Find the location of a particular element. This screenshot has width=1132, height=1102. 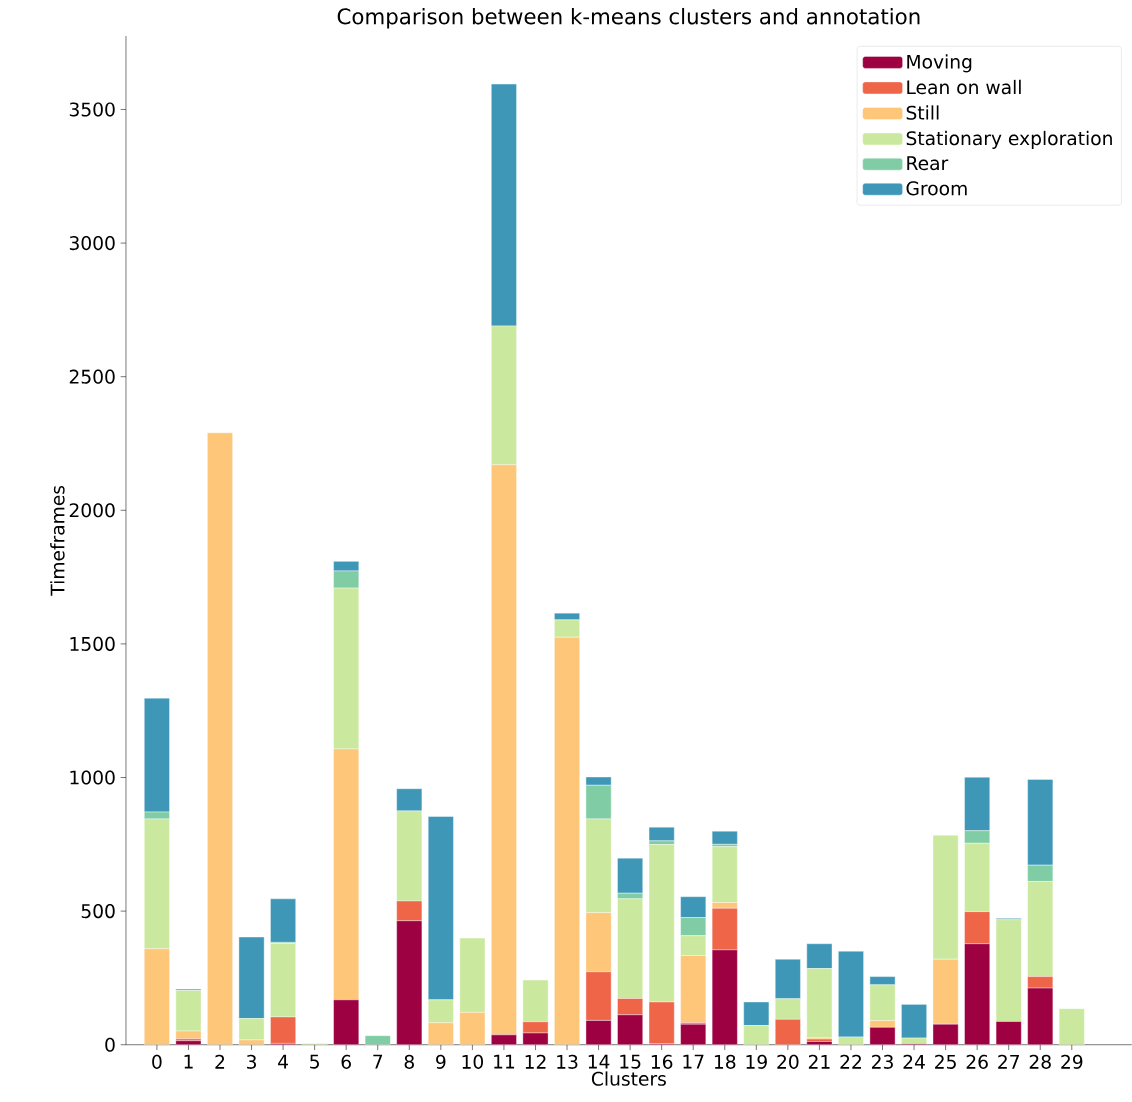

y-tick-label: 2500 is located at coordinates (92, 376).